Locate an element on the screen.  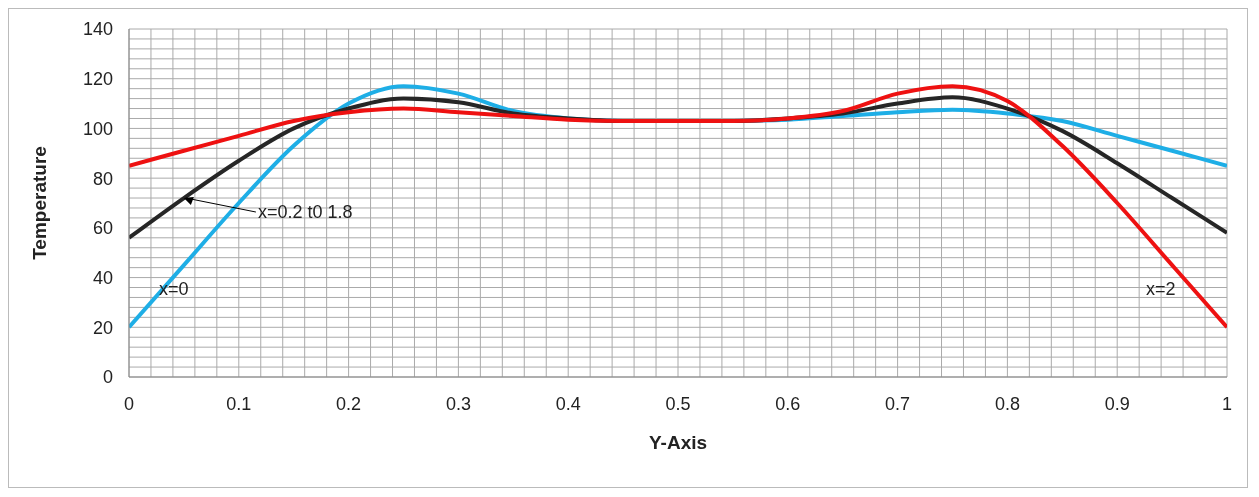
x-tick-label: 0.9 is located at coordinates (1117, 403).